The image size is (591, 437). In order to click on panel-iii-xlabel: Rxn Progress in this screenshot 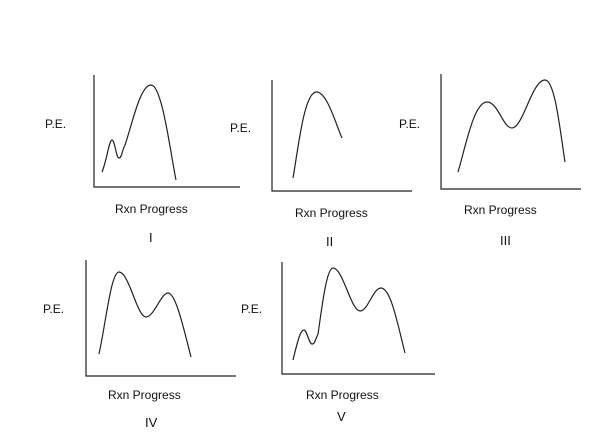, I will do `click(500, 210)`.